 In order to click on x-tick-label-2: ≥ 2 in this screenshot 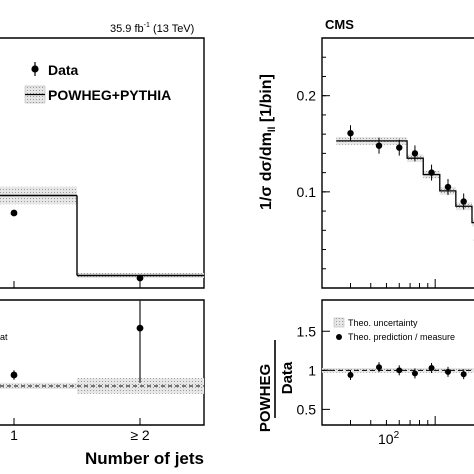, I will do `click(140, 435)`.